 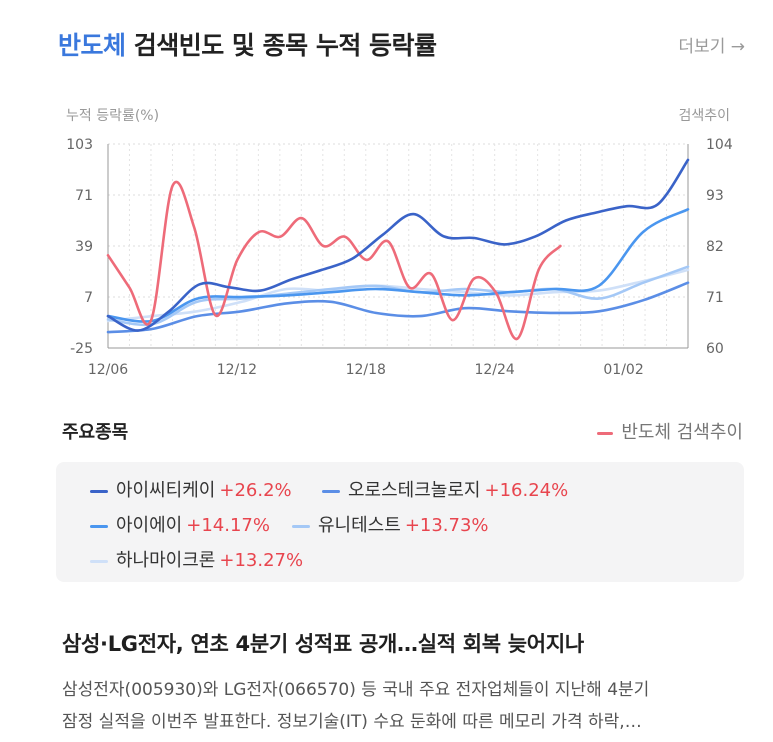 I want to click on right-tick-label: 104, so click(x=719, y=145).